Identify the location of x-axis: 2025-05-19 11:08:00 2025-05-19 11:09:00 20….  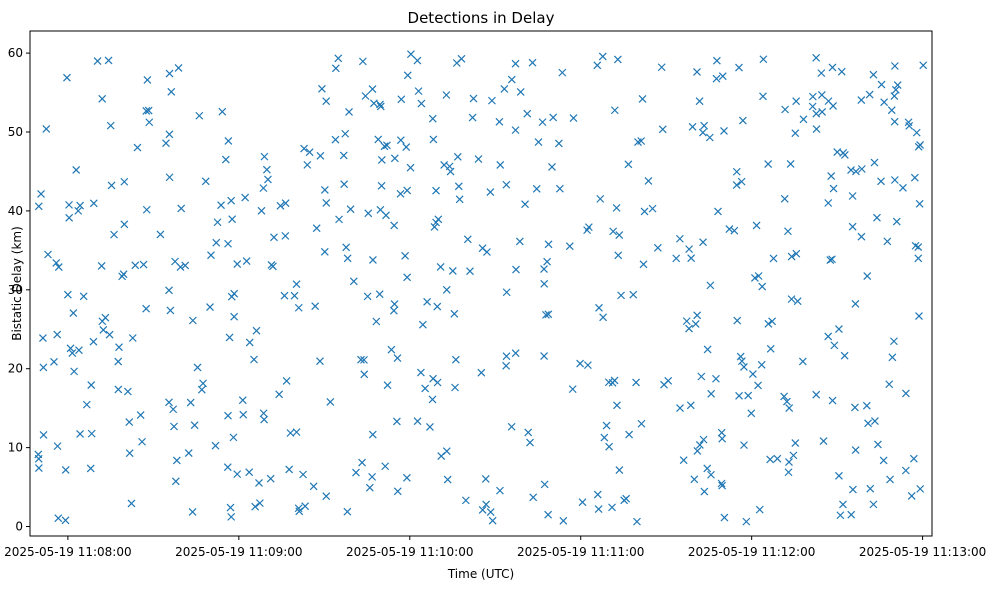
(495, 547).